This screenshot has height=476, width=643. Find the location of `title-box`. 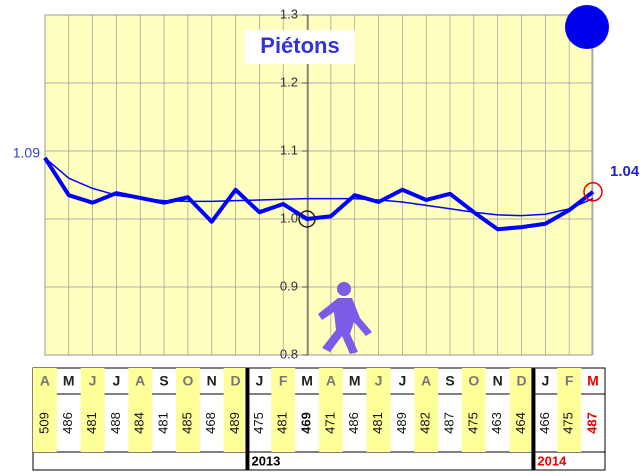

title-box is located at coordinates (300, 47).